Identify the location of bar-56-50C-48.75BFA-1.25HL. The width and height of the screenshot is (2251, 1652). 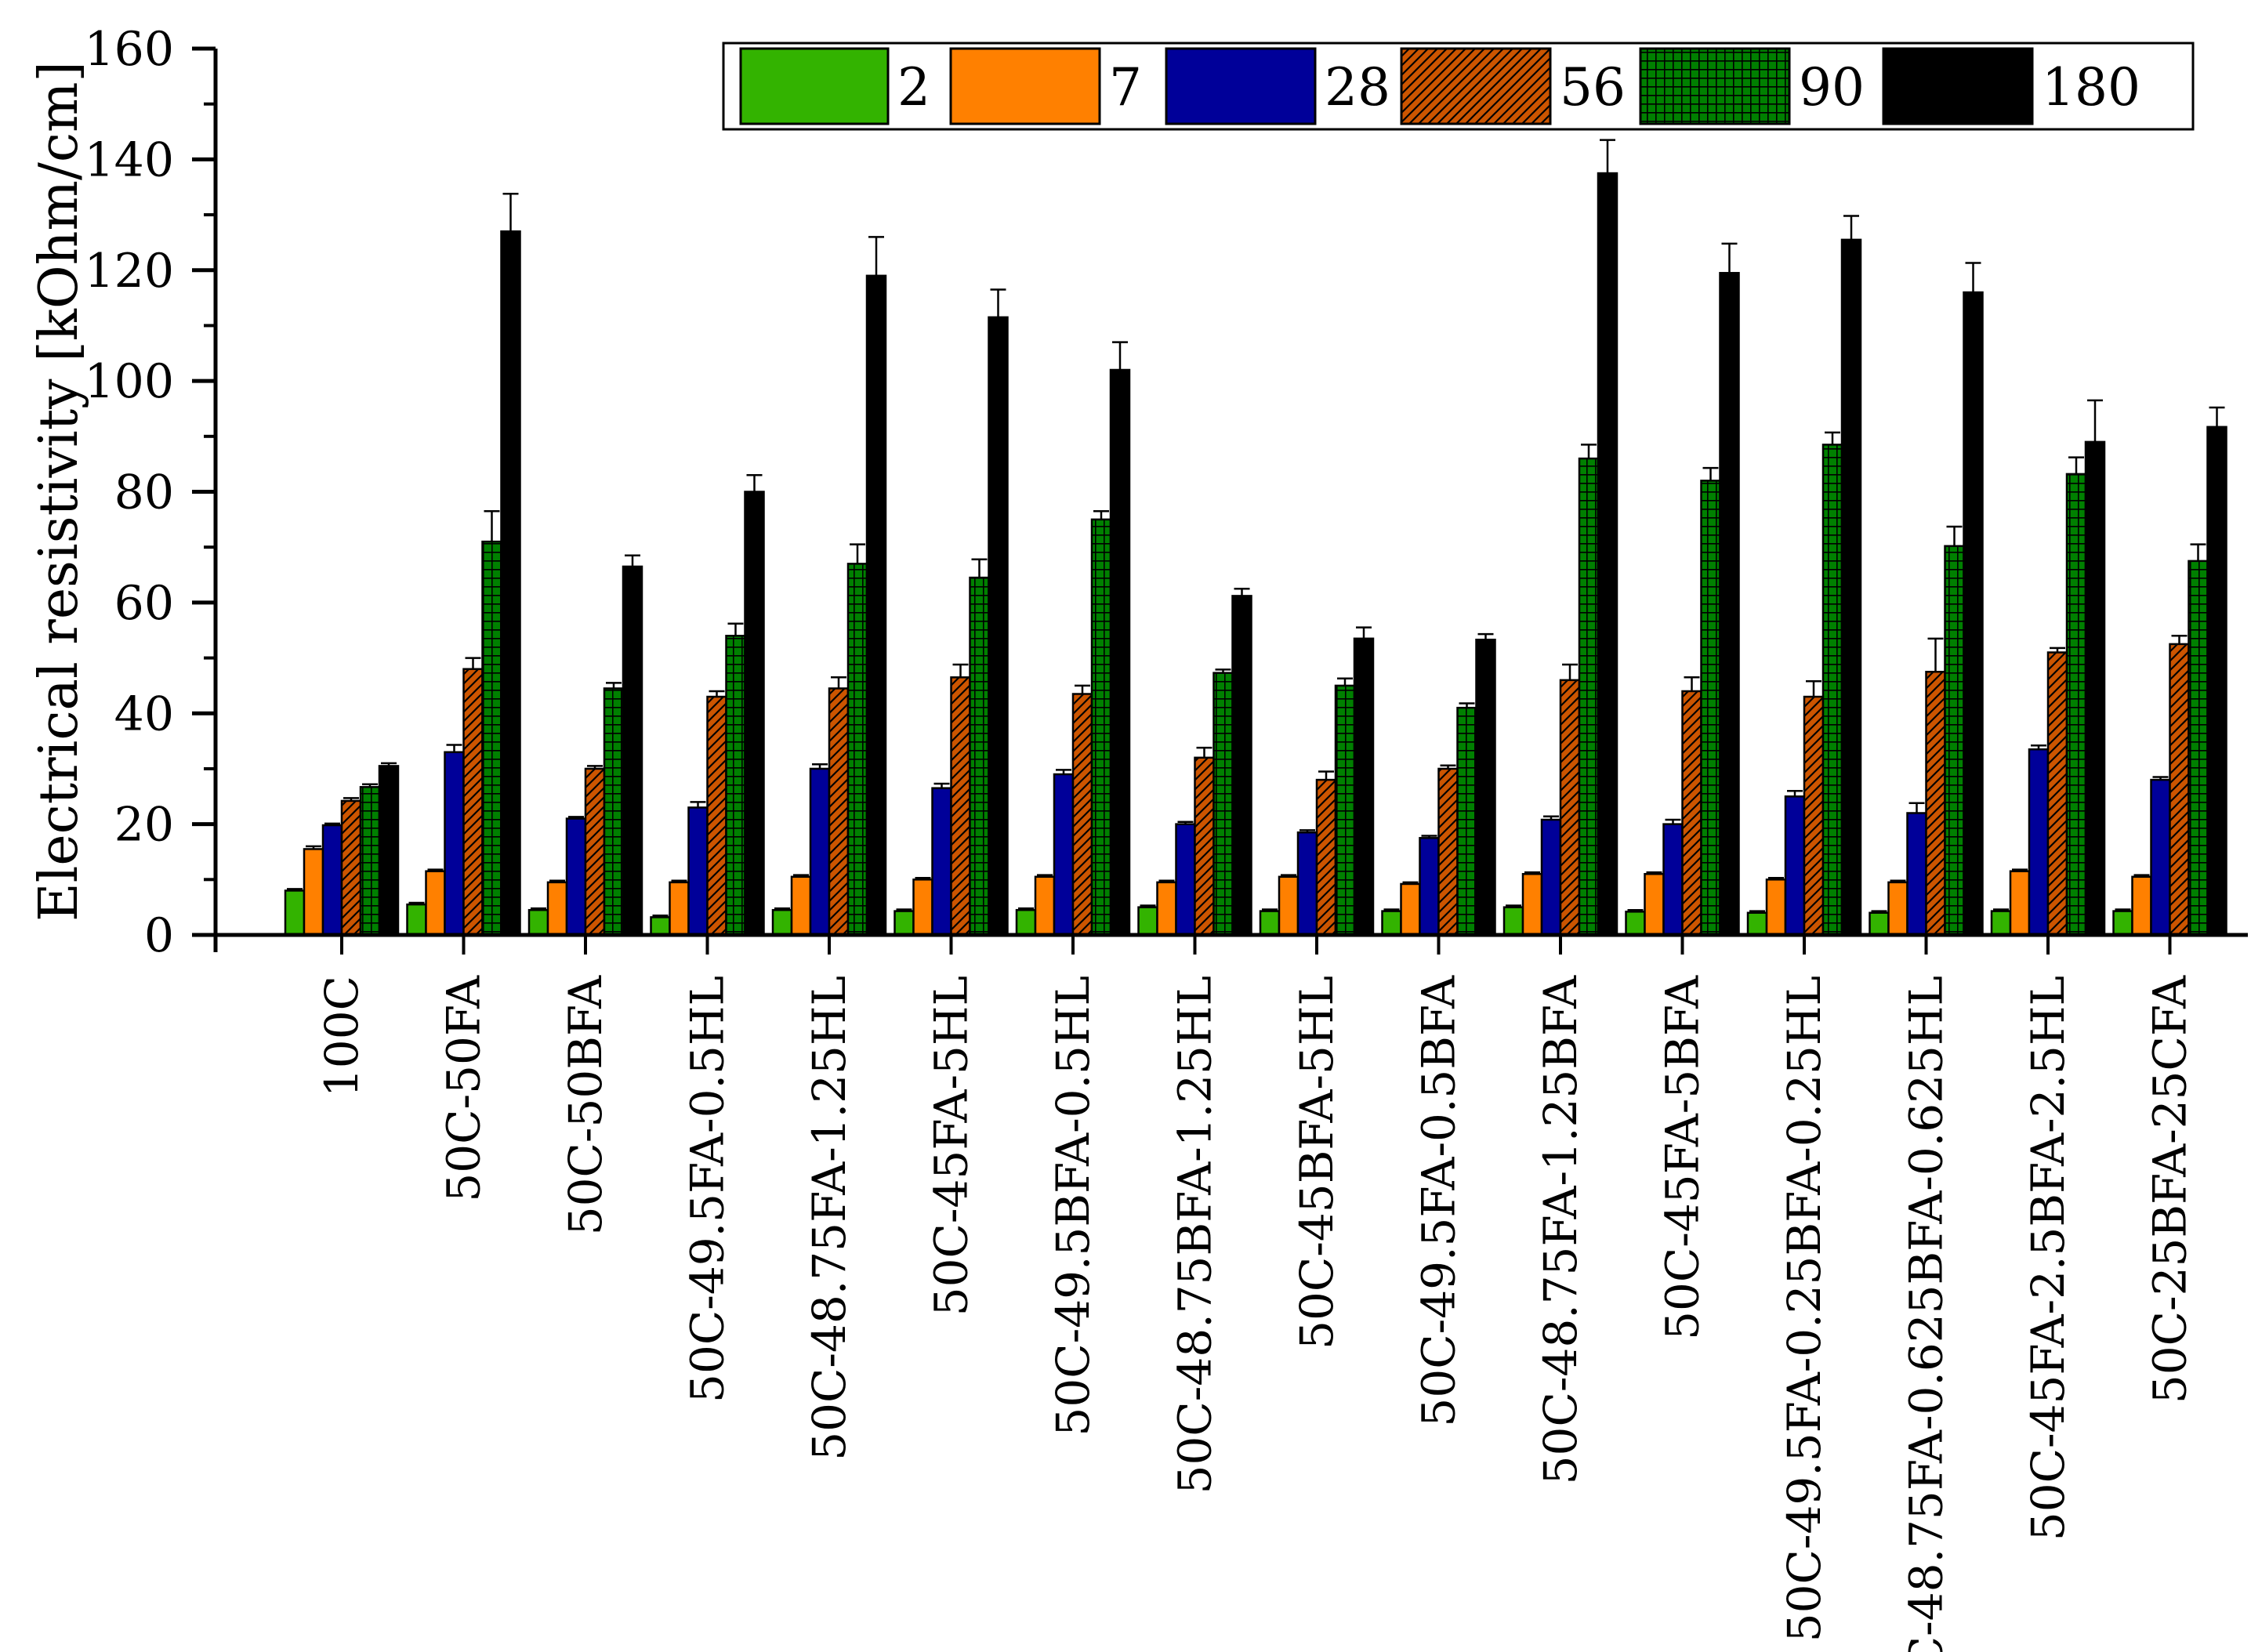
(1204, 846).